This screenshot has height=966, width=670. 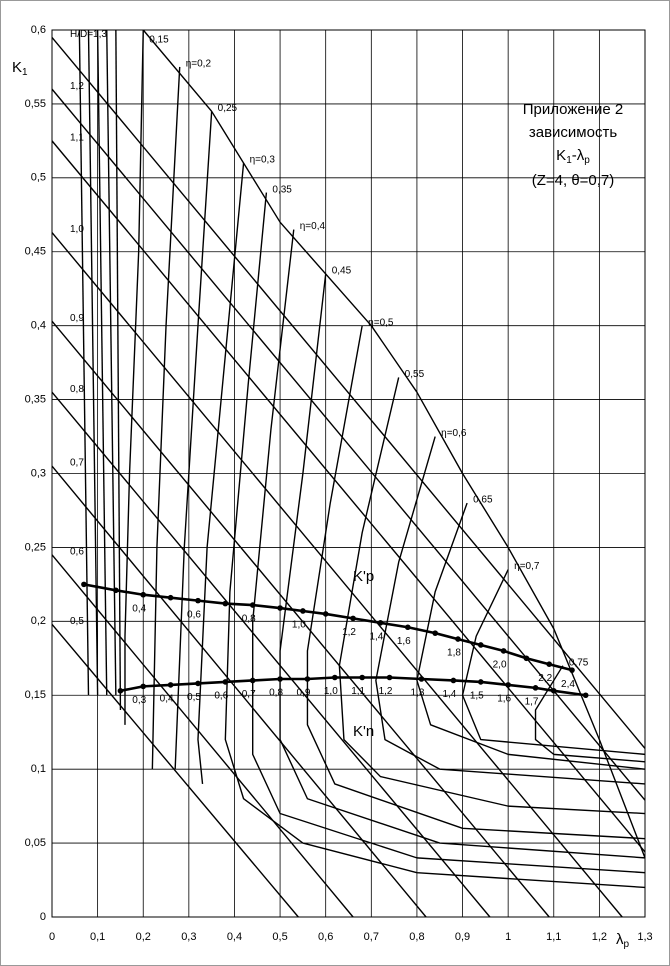 I want to click on k-point-label: 0,4, so click(x=167, y=699).